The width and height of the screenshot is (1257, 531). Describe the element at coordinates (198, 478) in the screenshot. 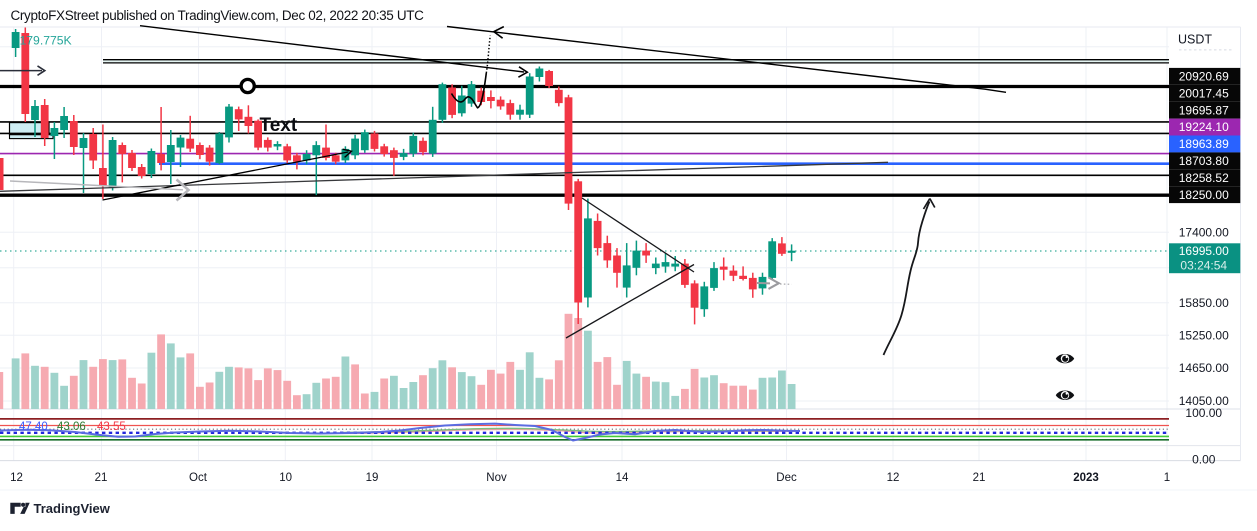

I see `svg-text: Oct` at that location.